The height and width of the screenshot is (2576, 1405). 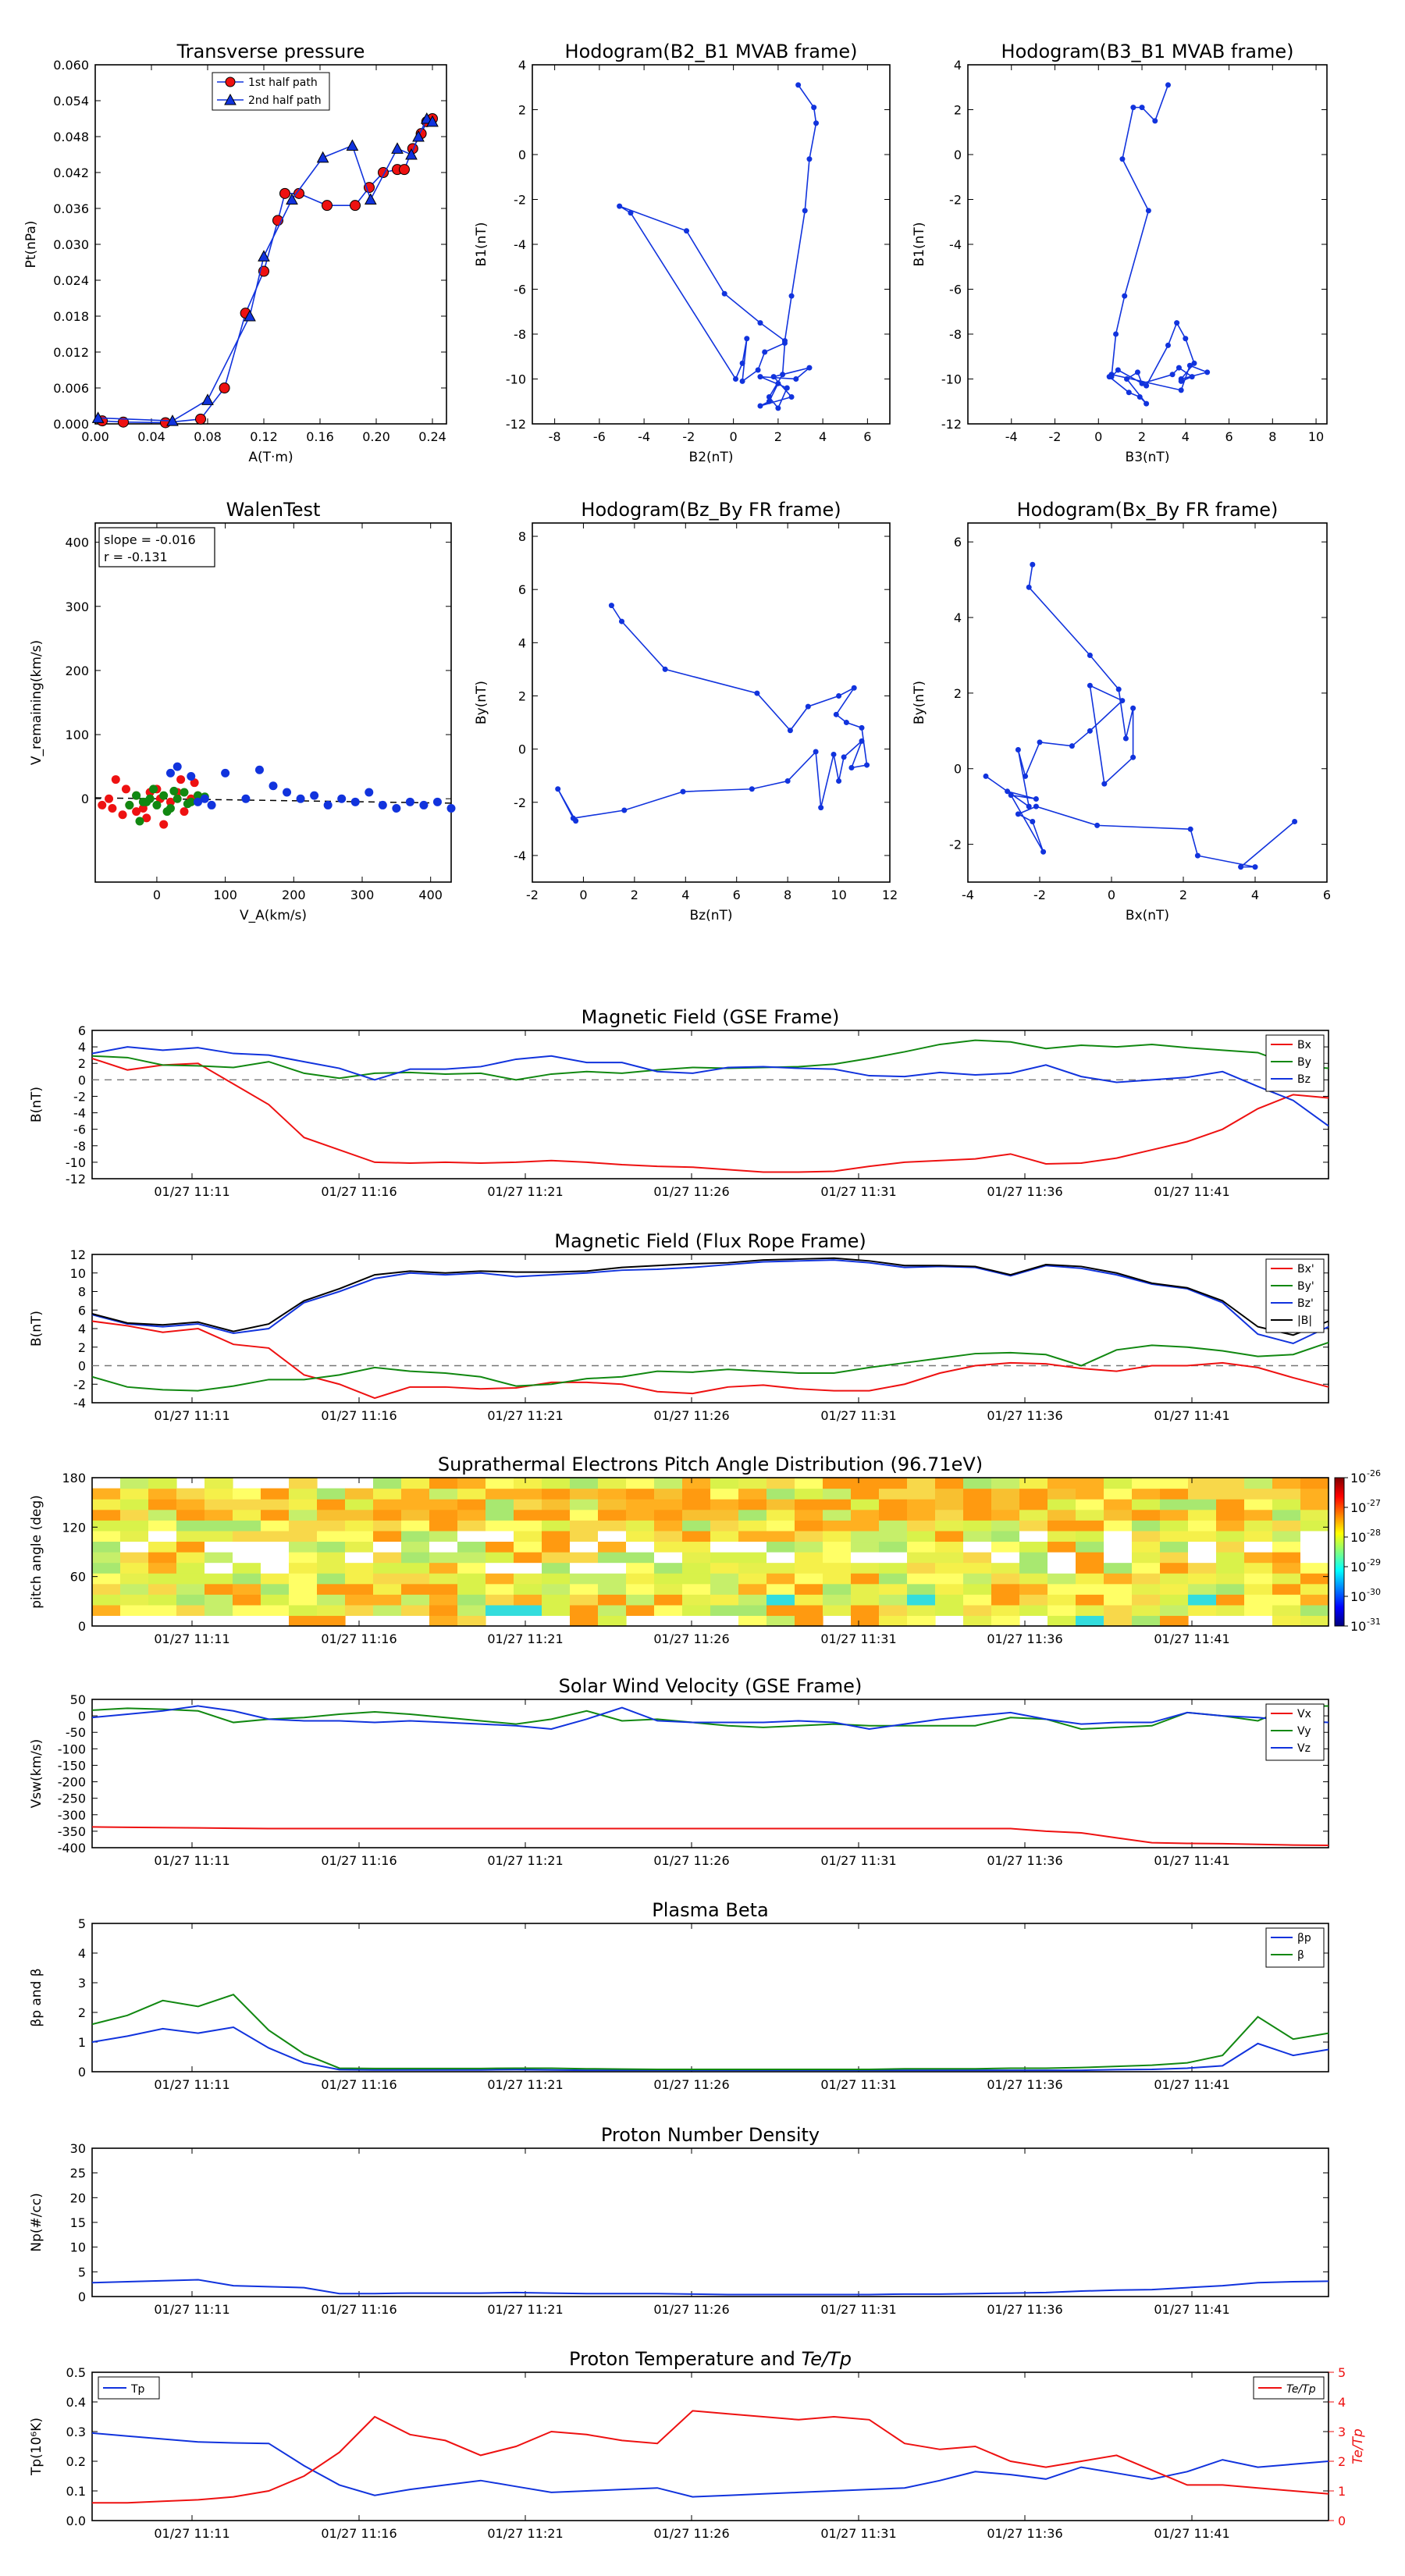 What do you see at coordinates (710, 1086) in the screenshot?
I see `series-line-Bz` at bounding box center [710, 1086].